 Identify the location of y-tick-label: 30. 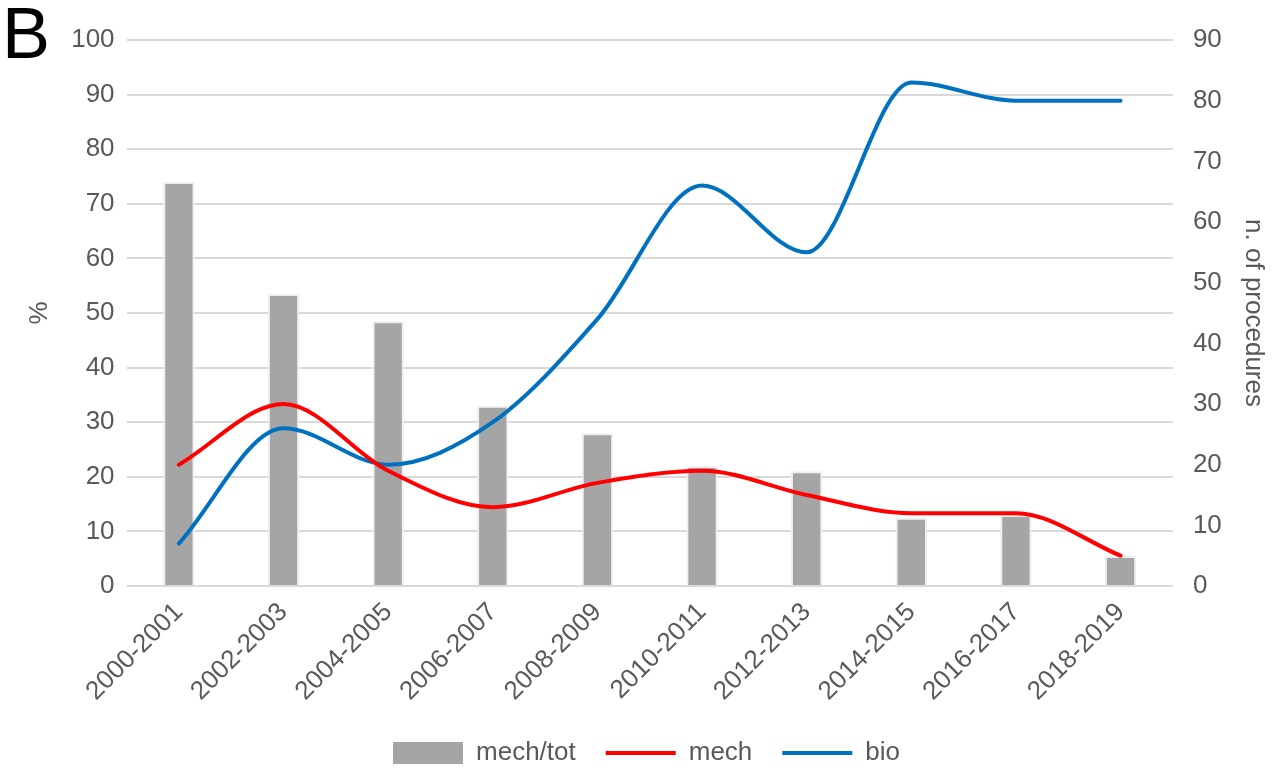
(100, 420).